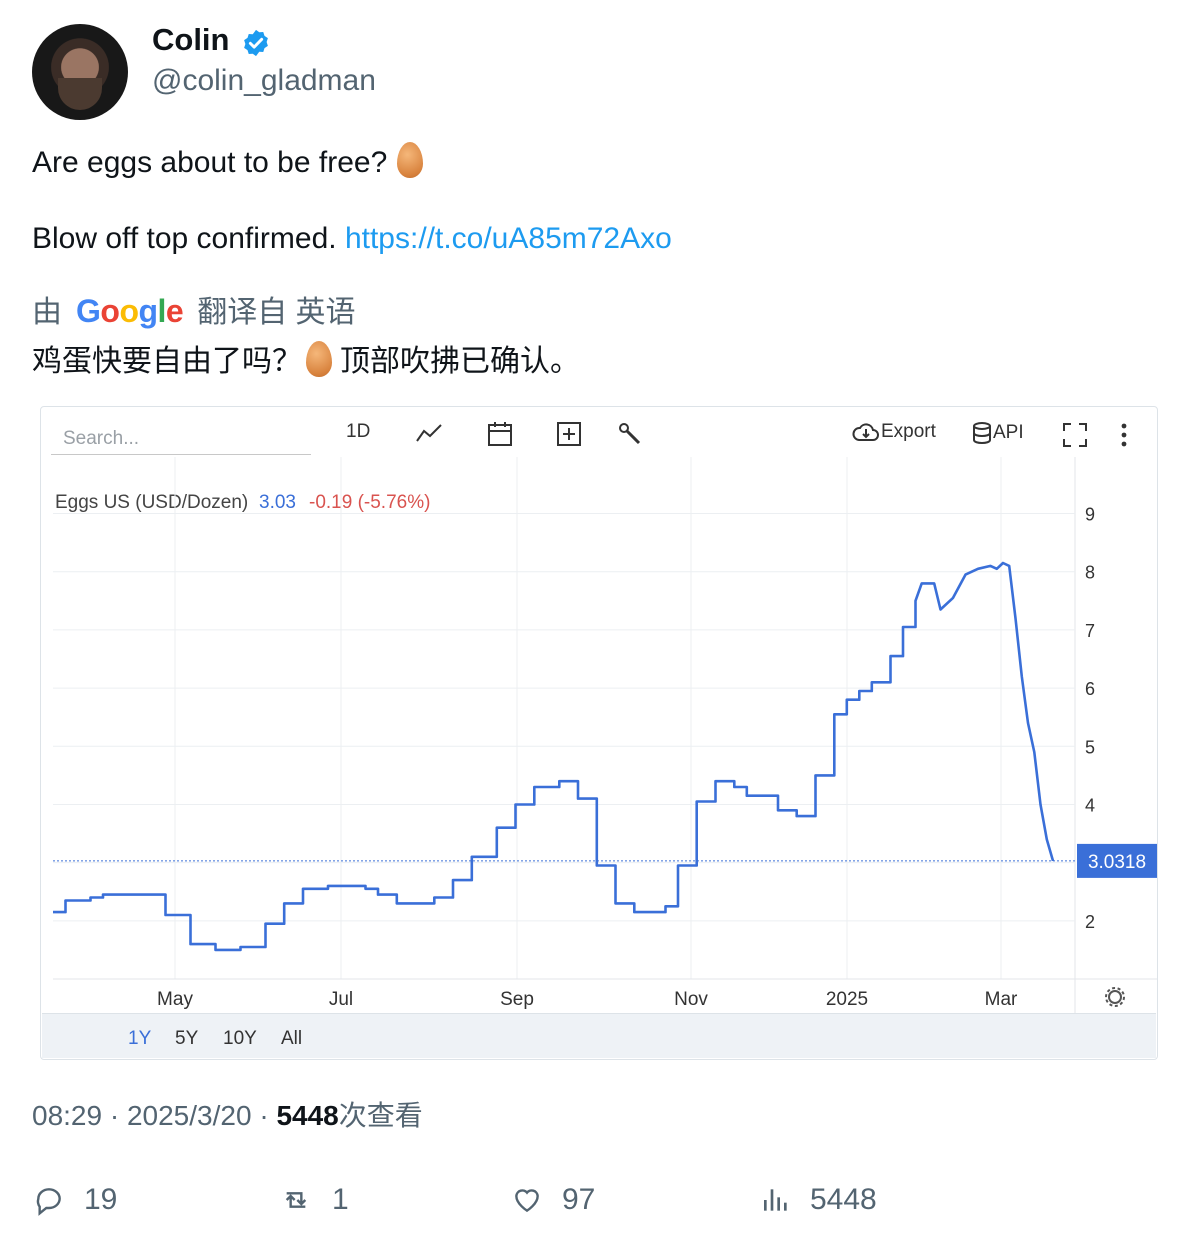 Image resolution: width=1196 pixels, height=1246 pixels. I want to click on add-indicator-icon, so click(569, 434).